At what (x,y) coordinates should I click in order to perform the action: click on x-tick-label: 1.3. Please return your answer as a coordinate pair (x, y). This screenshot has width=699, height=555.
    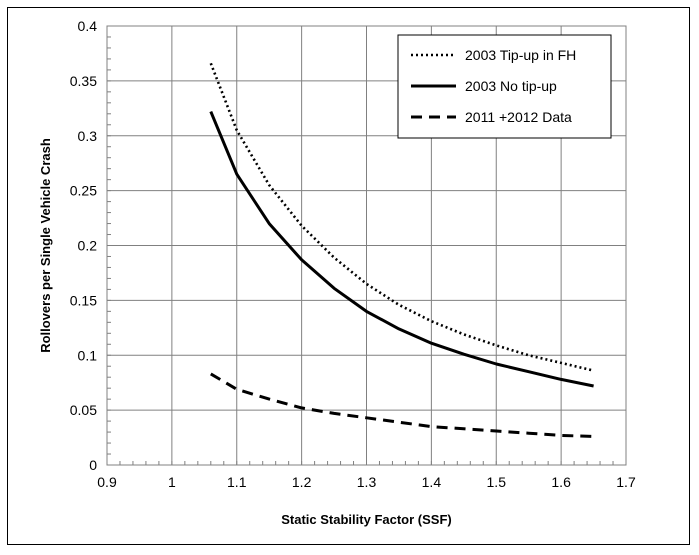
    Looking at the image, I should click on (367, 482).